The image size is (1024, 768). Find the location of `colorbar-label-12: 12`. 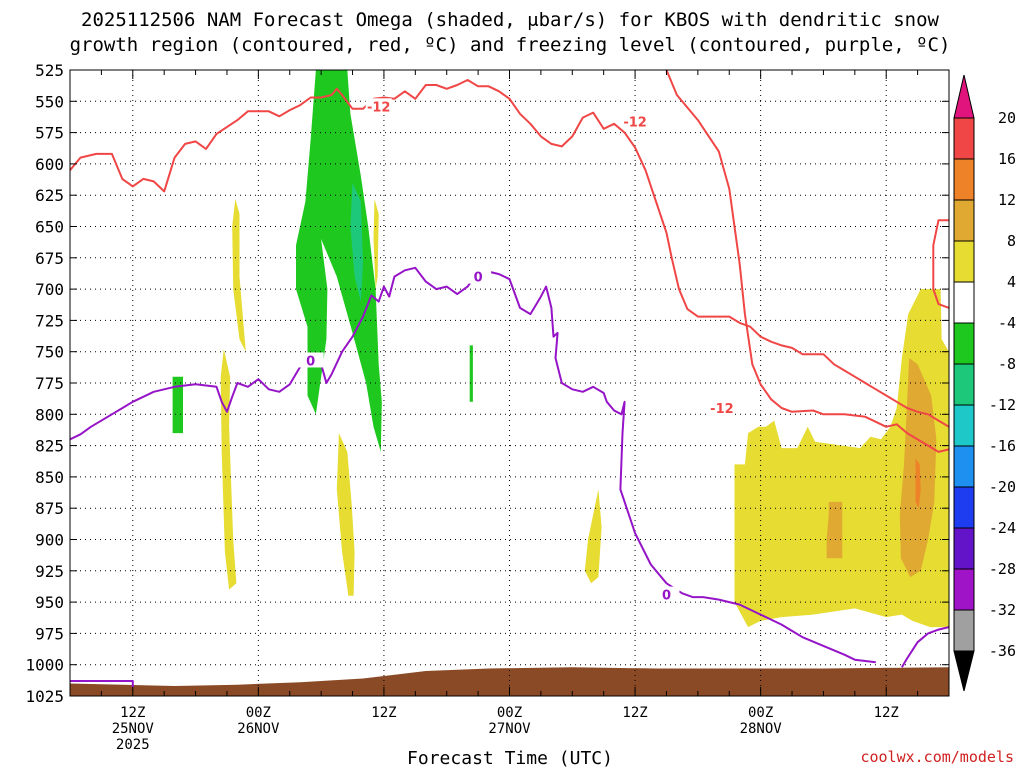

colorbar-label-12: 12 is located at coordinates (1007, 200).